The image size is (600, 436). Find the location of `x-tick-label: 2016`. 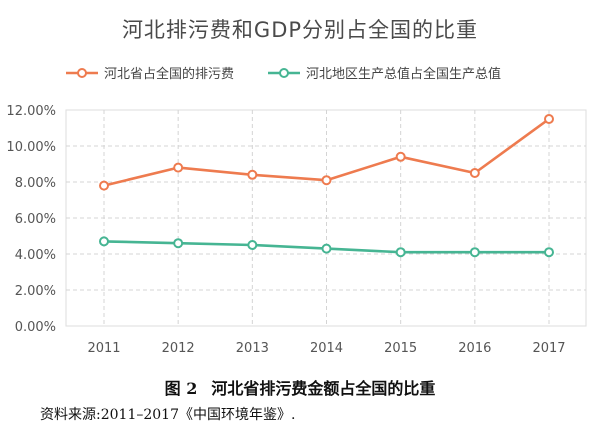

x-tick-label: 2016 is located at coordinates (474, 348).